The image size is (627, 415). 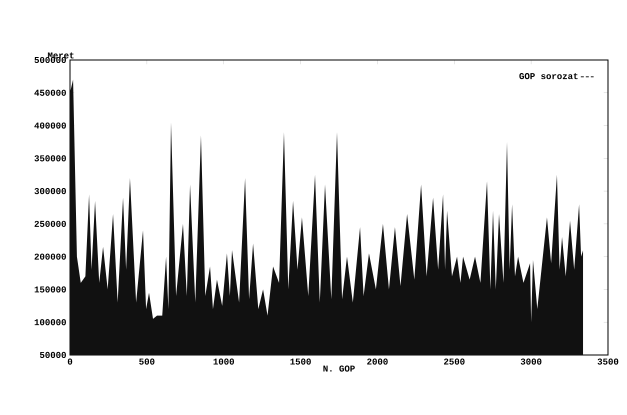 I want to click on x-axis-title: N. GOP, so click(x=339, y=369).